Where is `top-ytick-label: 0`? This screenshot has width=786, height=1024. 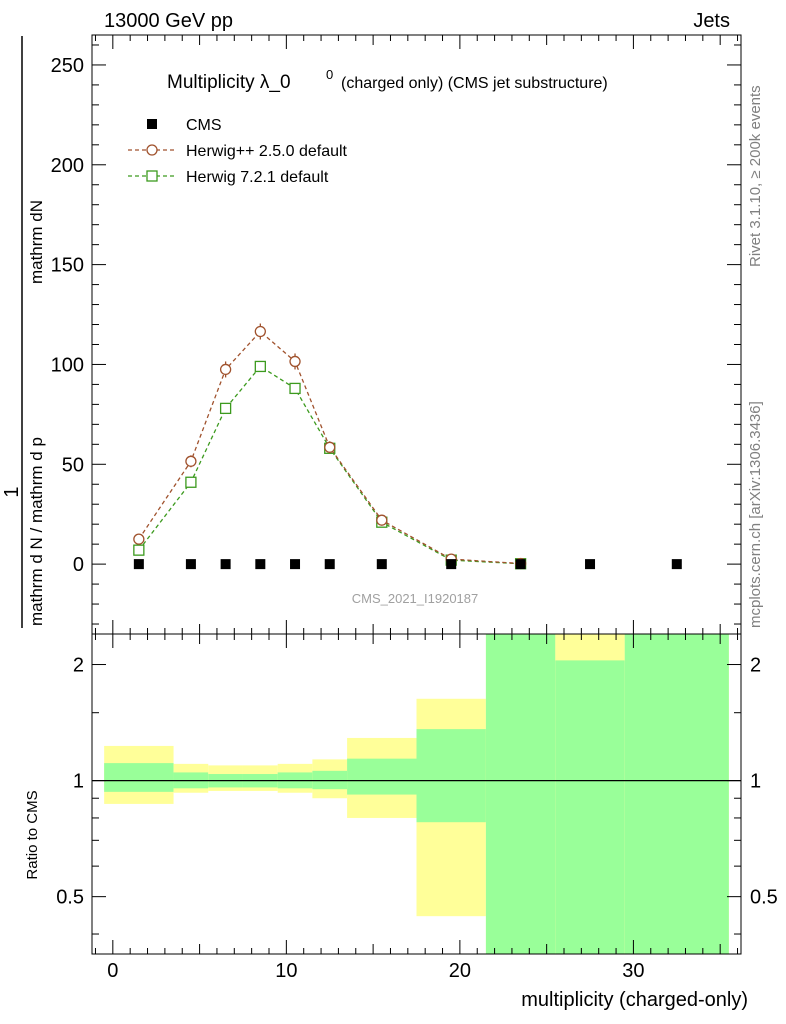 top-ytick-label: 0 is located at coordinates (78, 565).